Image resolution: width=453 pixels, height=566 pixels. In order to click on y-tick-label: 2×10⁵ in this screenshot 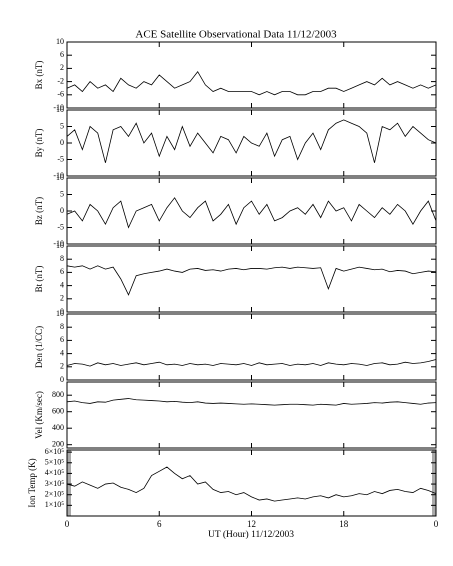, I will do `click(55, 494)`.